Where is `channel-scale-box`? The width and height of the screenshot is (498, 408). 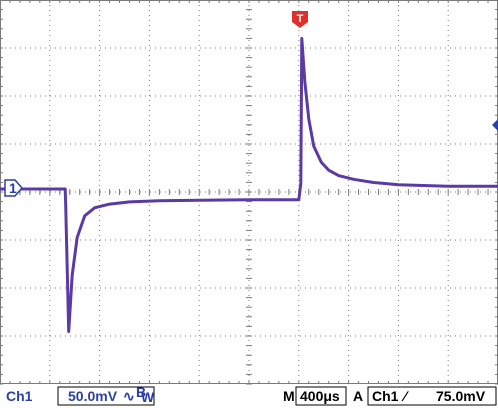
channel-scale-box is located at coordinates (106, 396).